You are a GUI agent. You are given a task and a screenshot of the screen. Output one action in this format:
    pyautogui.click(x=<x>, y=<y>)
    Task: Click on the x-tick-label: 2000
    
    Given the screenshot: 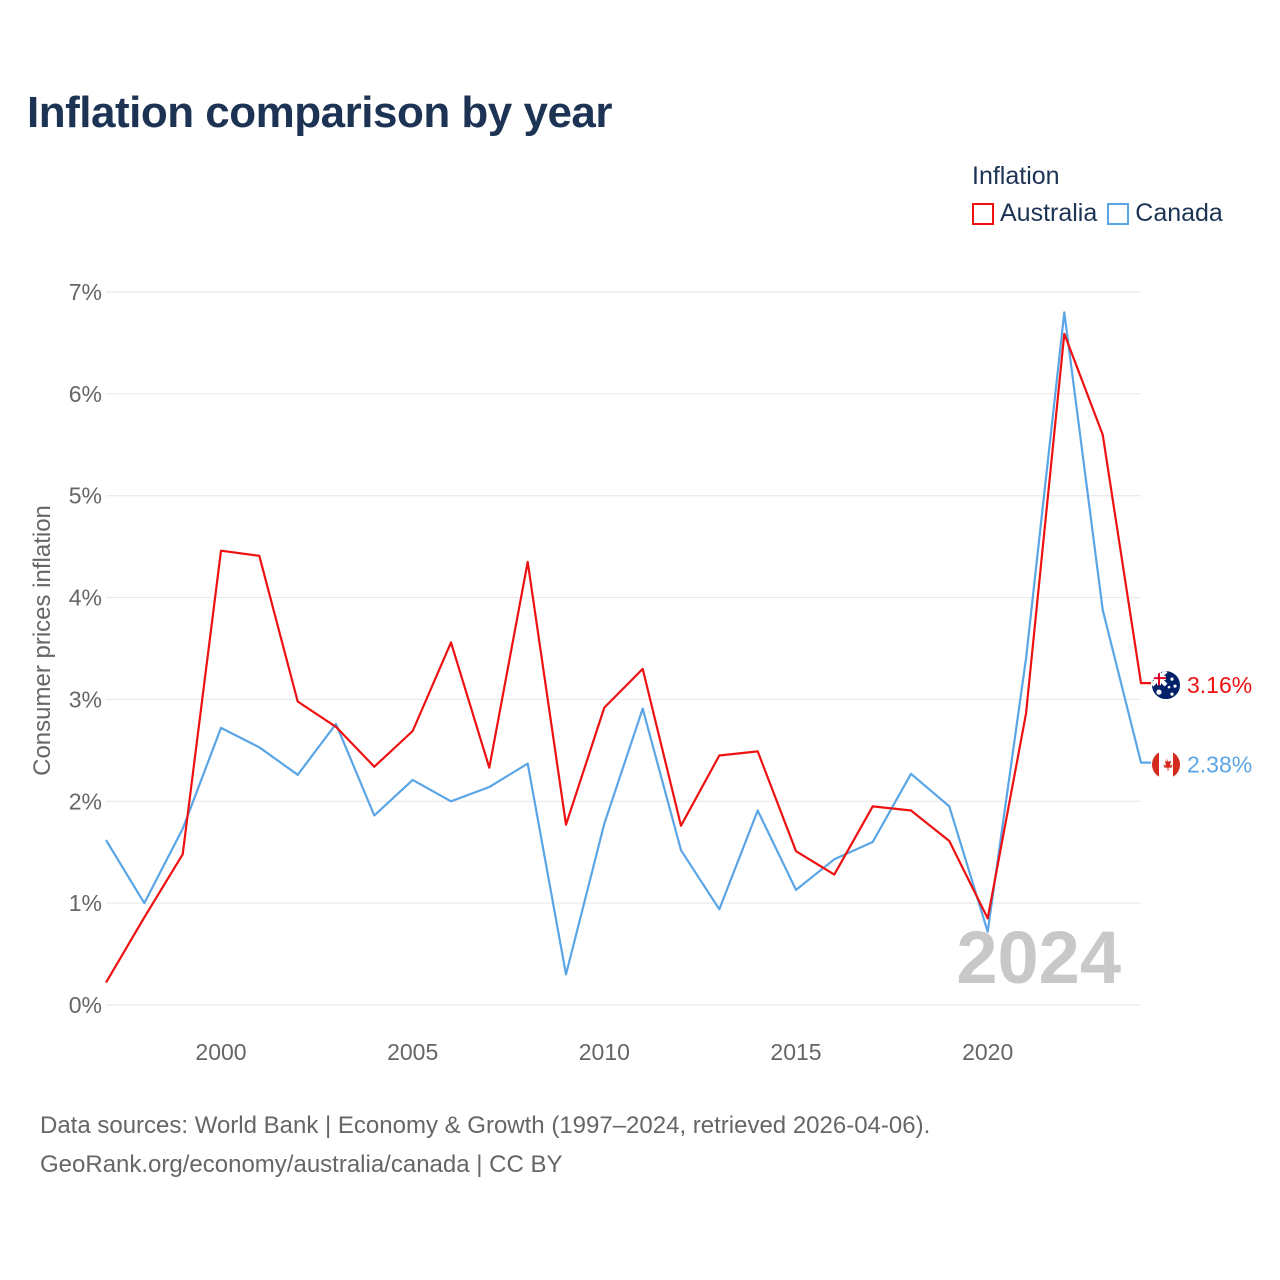 What is the action you would take?
    pyautogui.click(x=220, y=1052)
    